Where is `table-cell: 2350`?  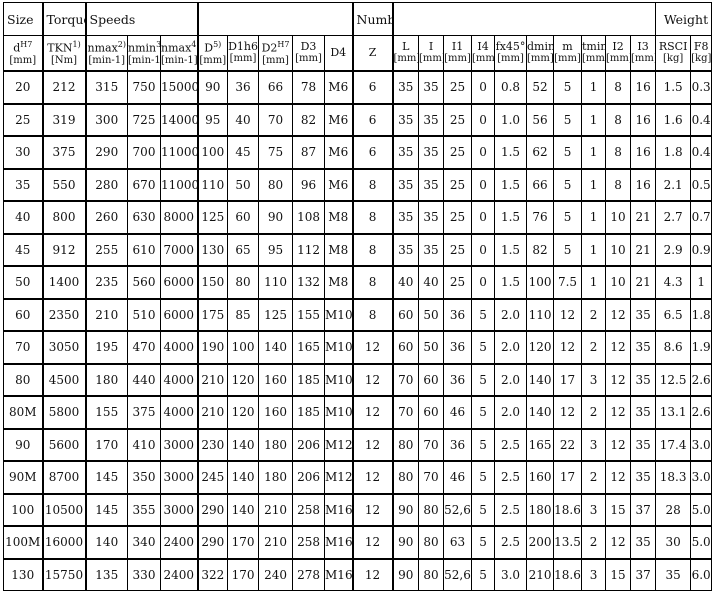 table-cell: 2350 is located at coordinates (64, 314).